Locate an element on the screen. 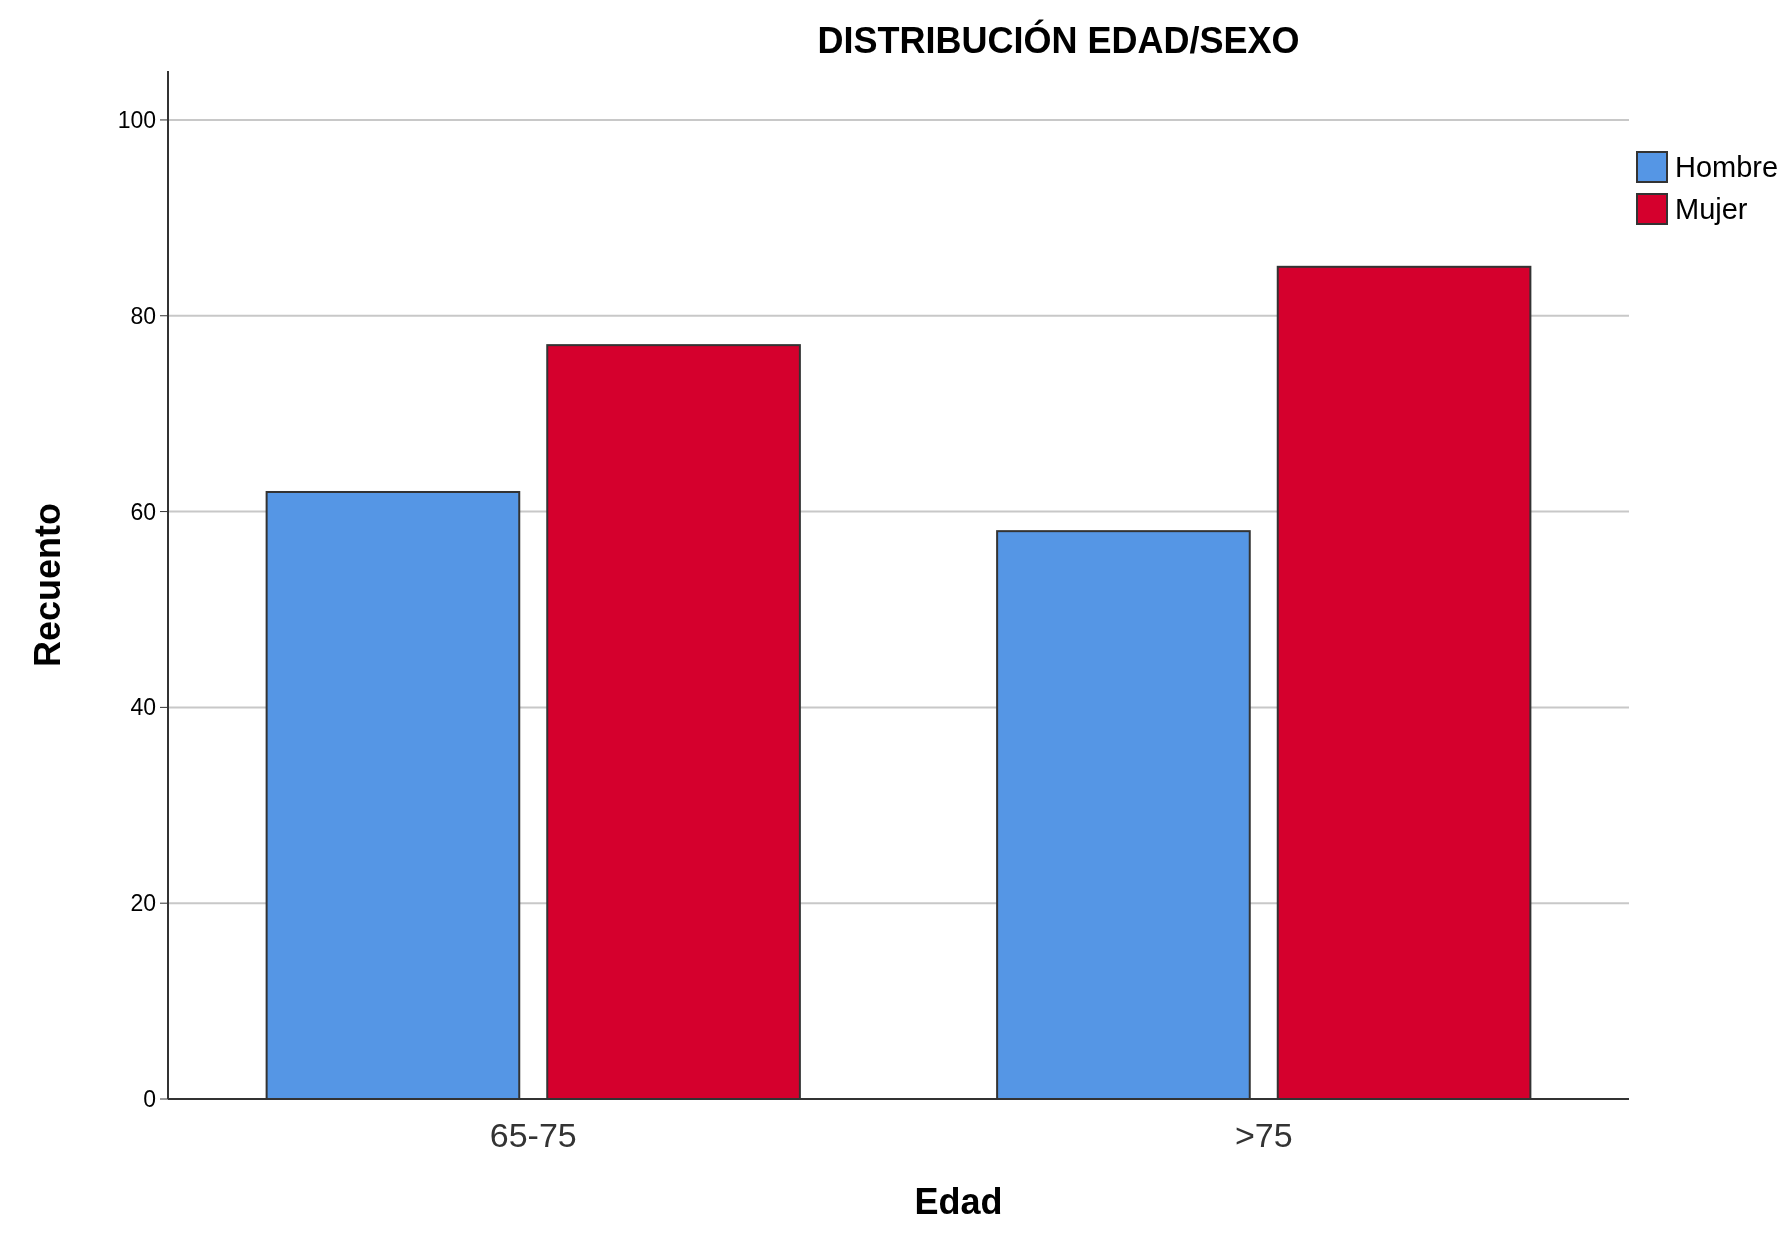 This screenshot has width=1791, height=1234. y-tick-label: 60 is located at coordinates (143, 511).